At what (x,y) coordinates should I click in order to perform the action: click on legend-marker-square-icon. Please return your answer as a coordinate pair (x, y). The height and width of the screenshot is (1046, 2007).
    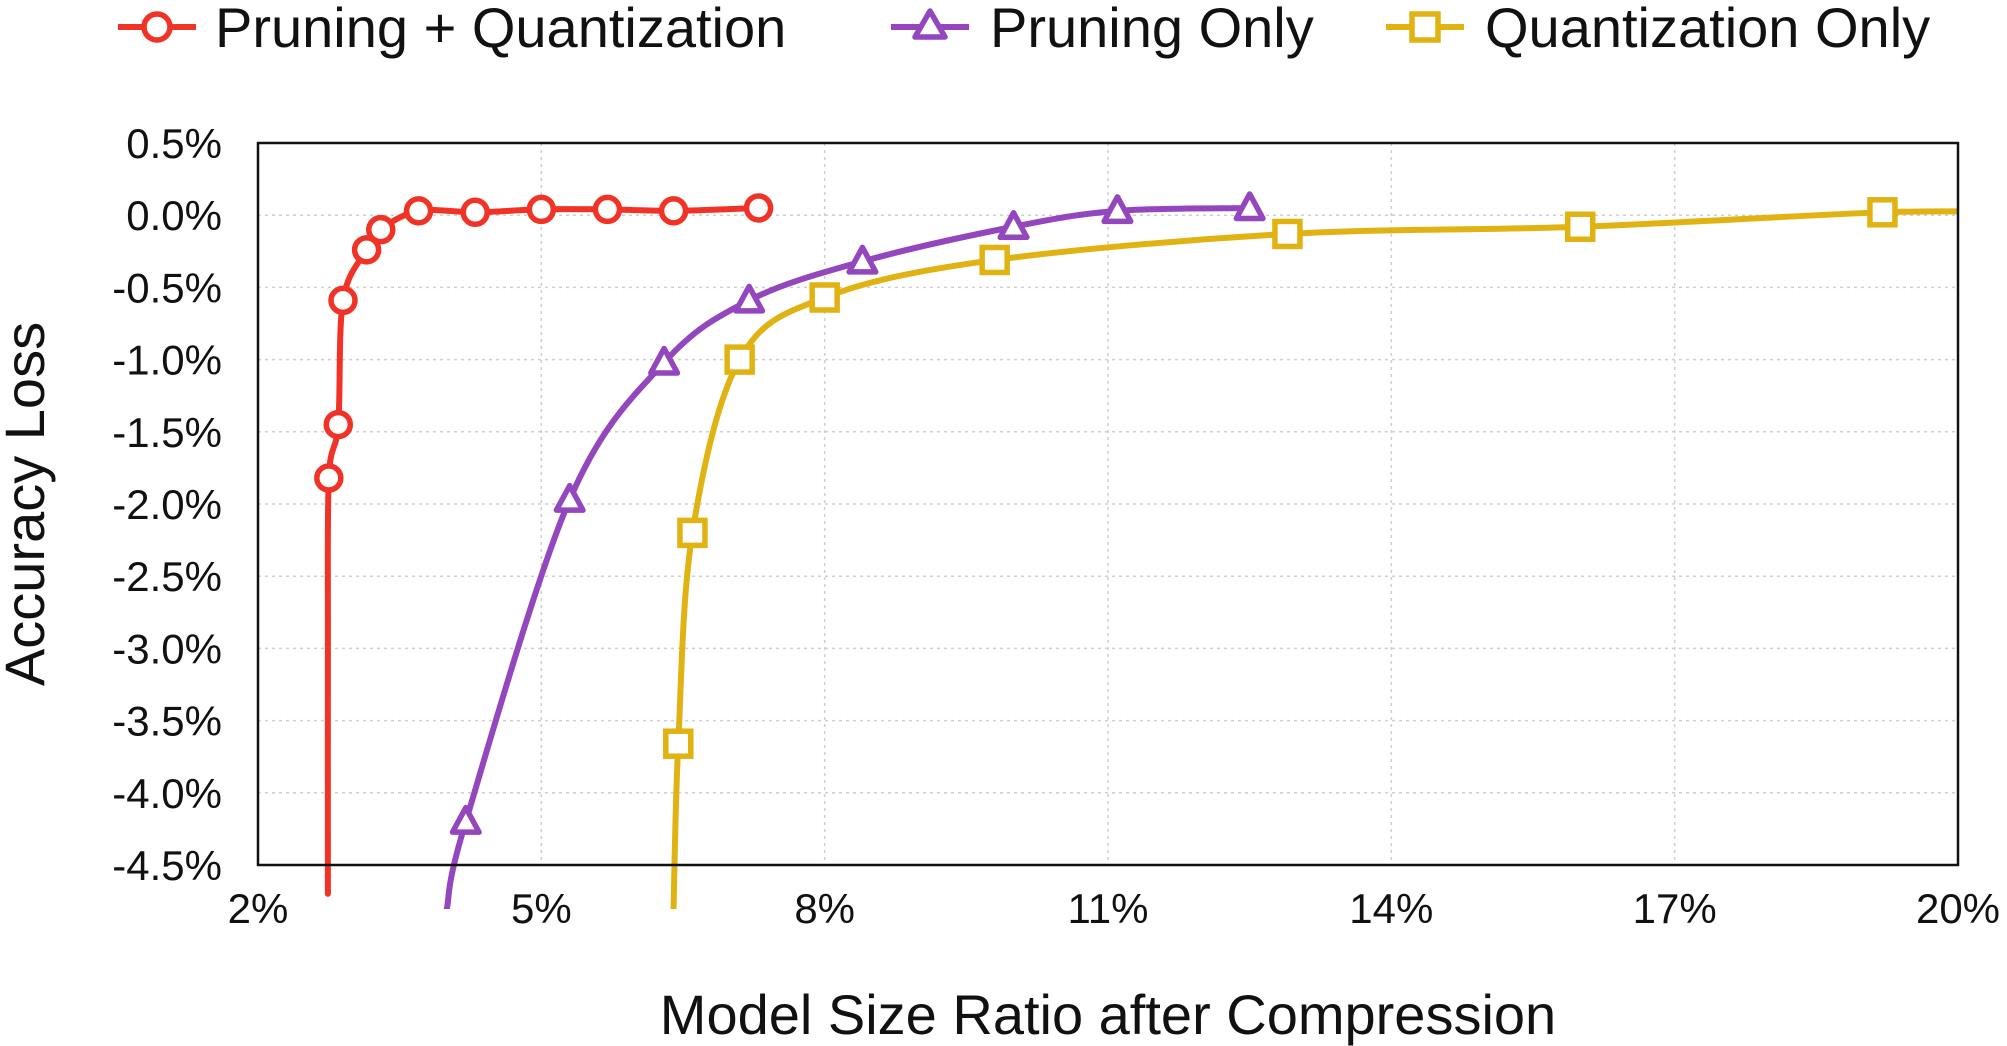
    Looking at the image, I should click on (1425, 27).